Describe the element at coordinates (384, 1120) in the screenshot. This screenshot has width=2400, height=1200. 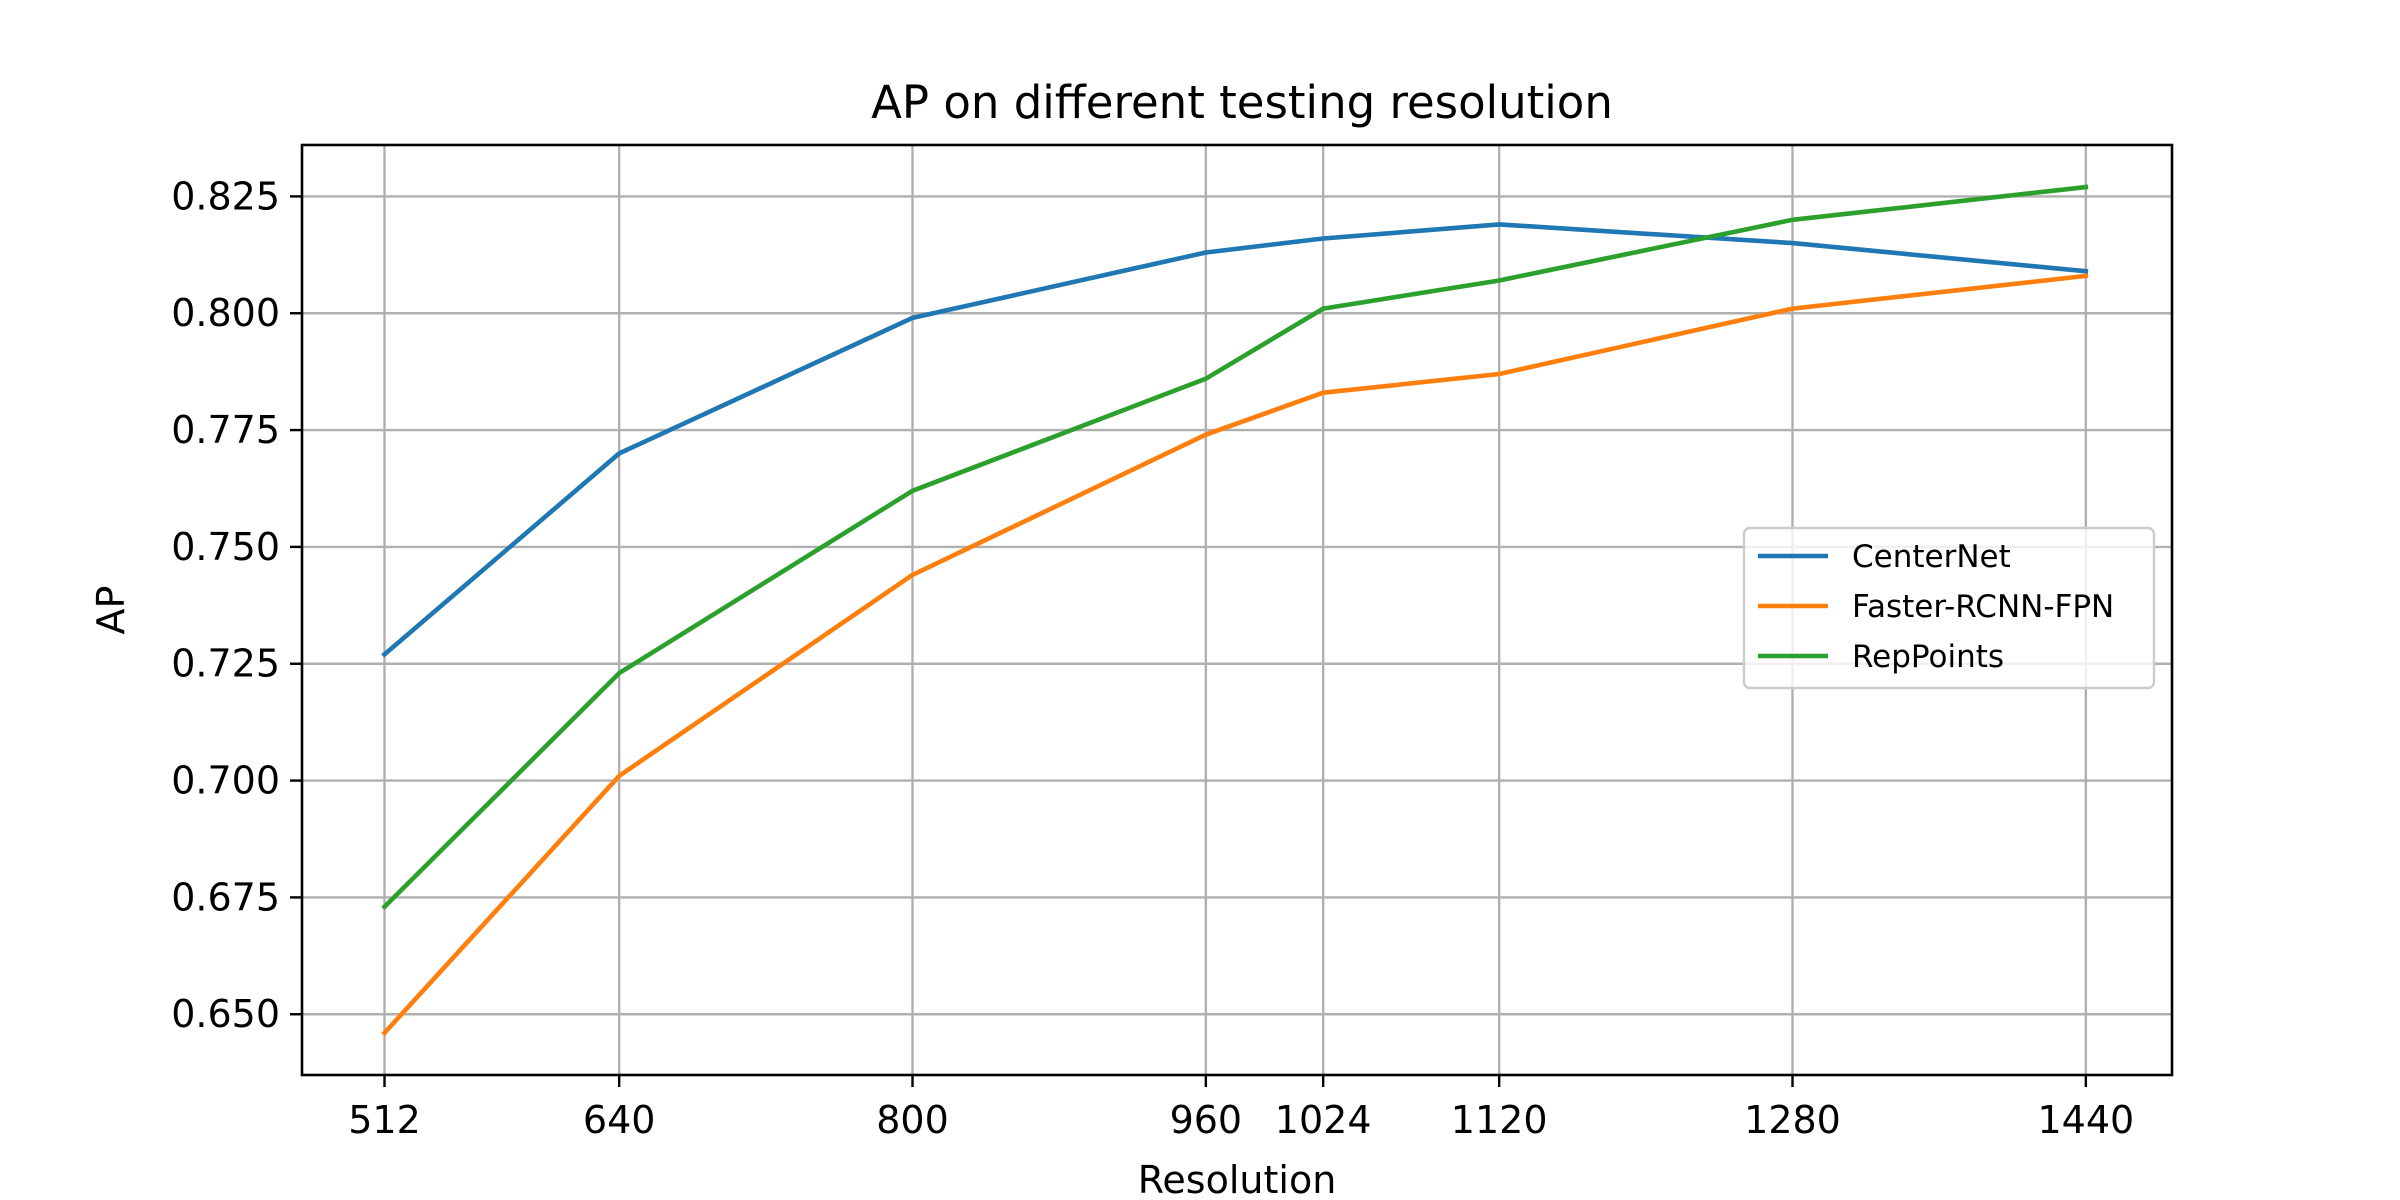
I see `x-tick-label: 512` at that location.